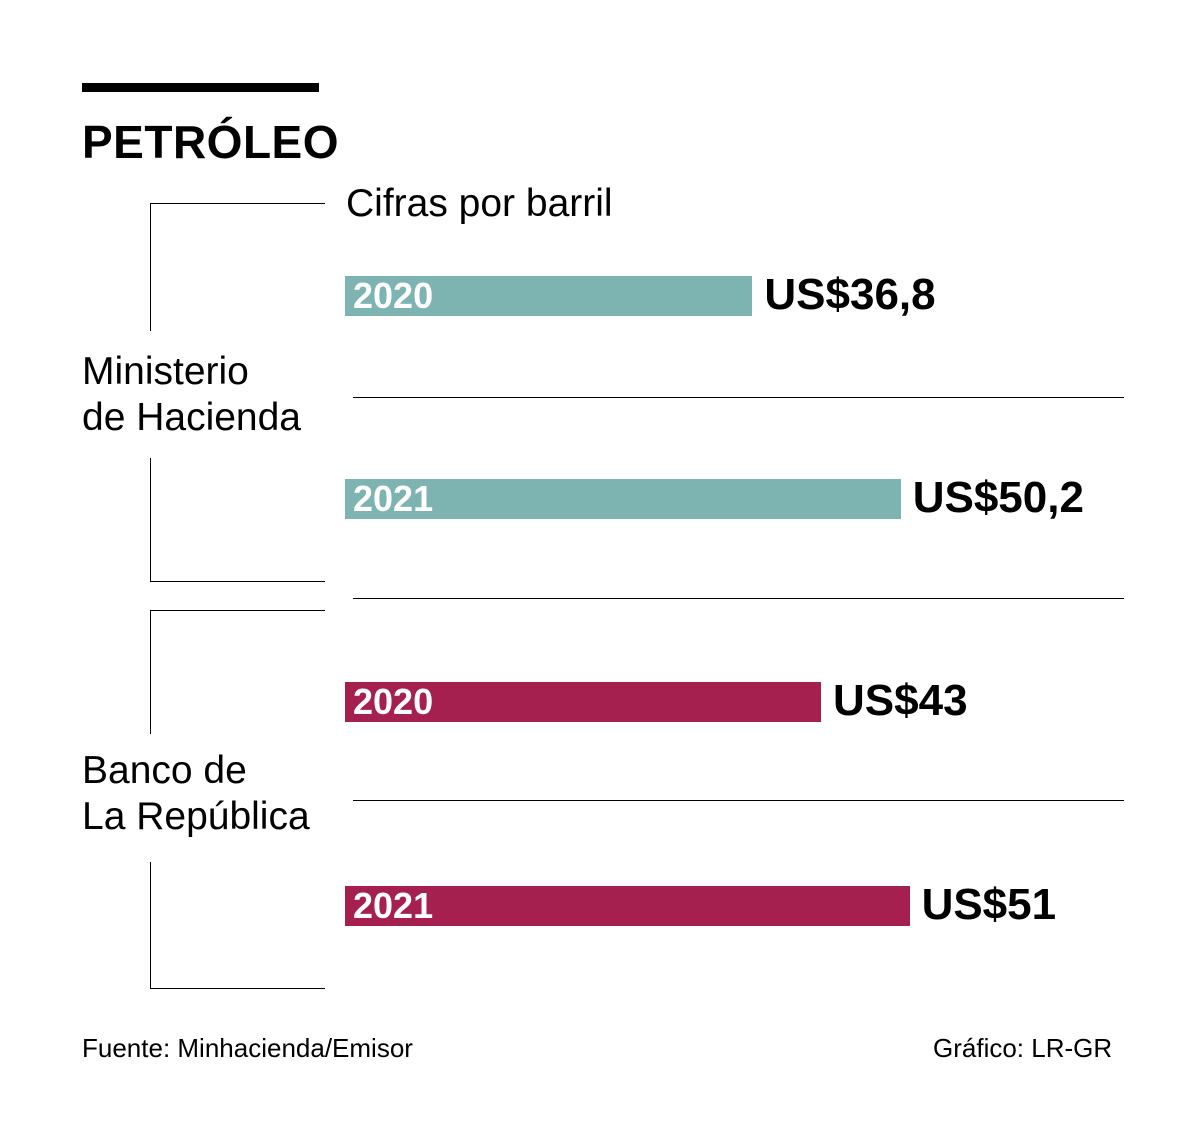 Image resolution: width=1200 pixels, height=1142 pixels. What do you see at coordinates (583, 702) in the screenshot?
I see `bar-banco-2020: 2020` at bounding box center [583, 702].